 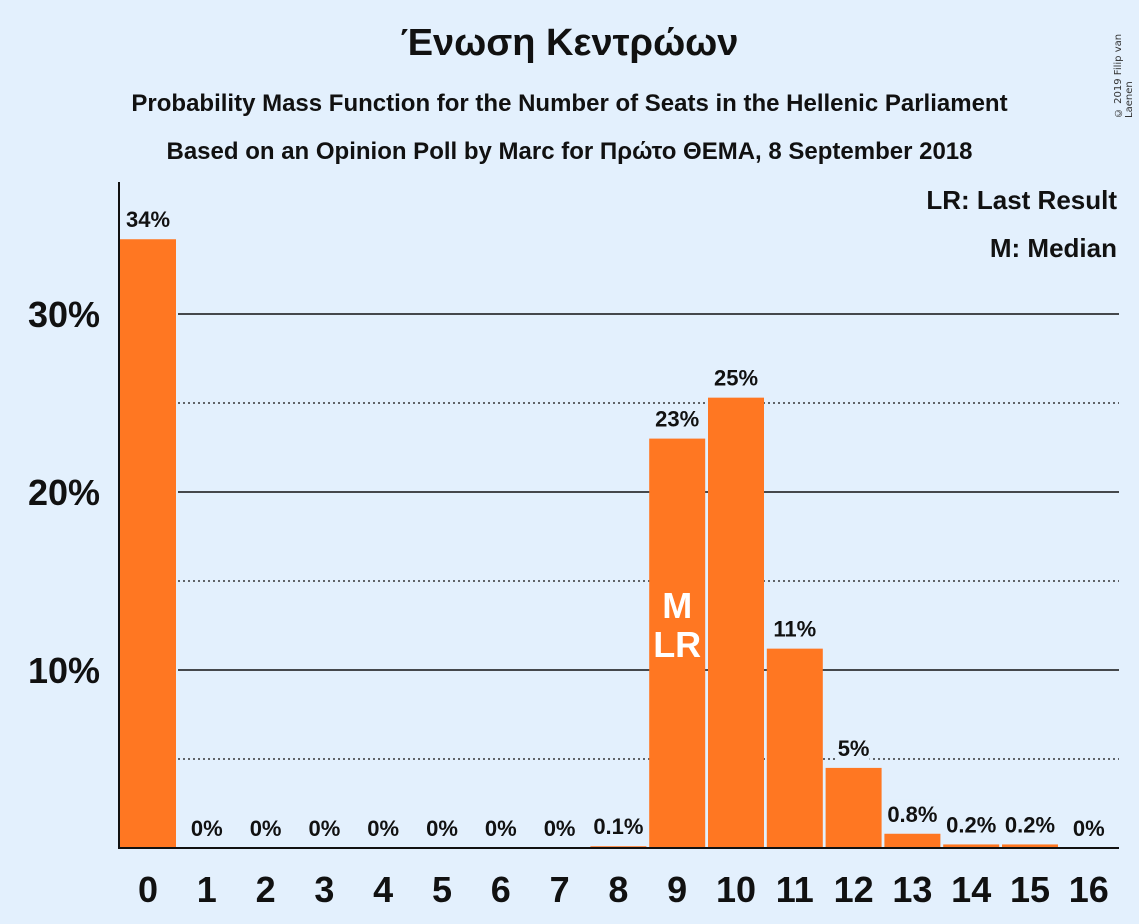 I want to click on x-tick-label: 5, so click(x=442, y=889).